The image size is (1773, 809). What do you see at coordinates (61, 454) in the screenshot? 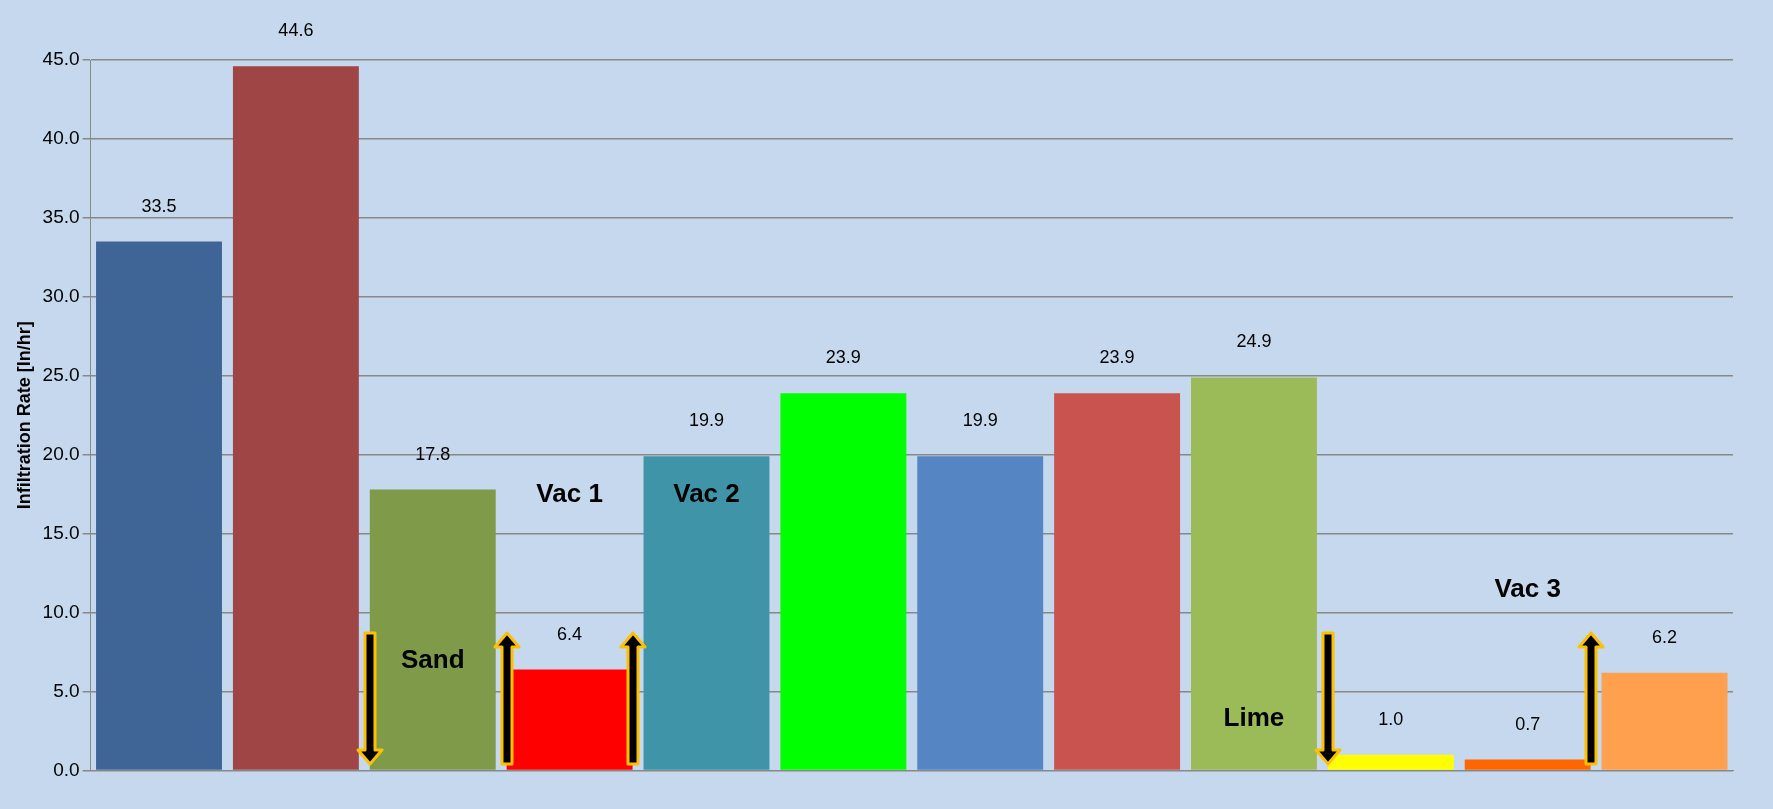
I see `y-tick-label: 20.0` at bounding box center [61, 454].